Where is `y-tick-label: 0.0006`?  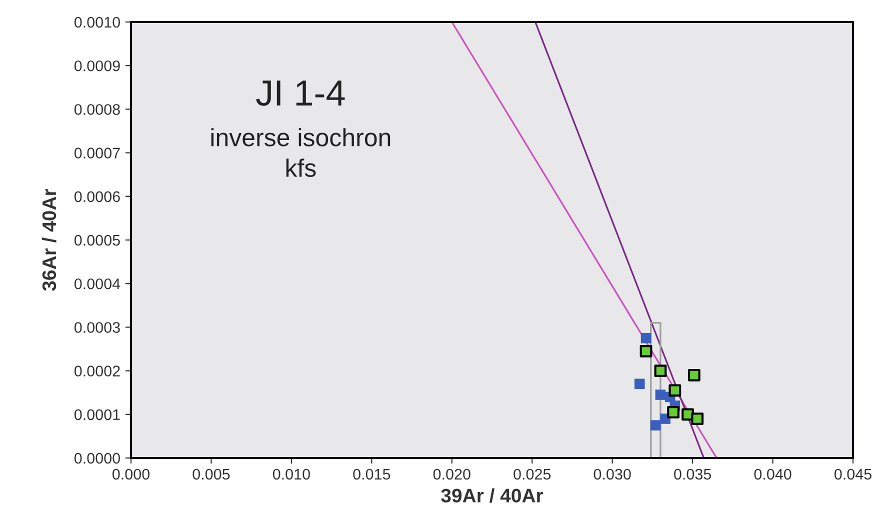 y-tick-label: 0.0006 is located at coordinates (97, 196).